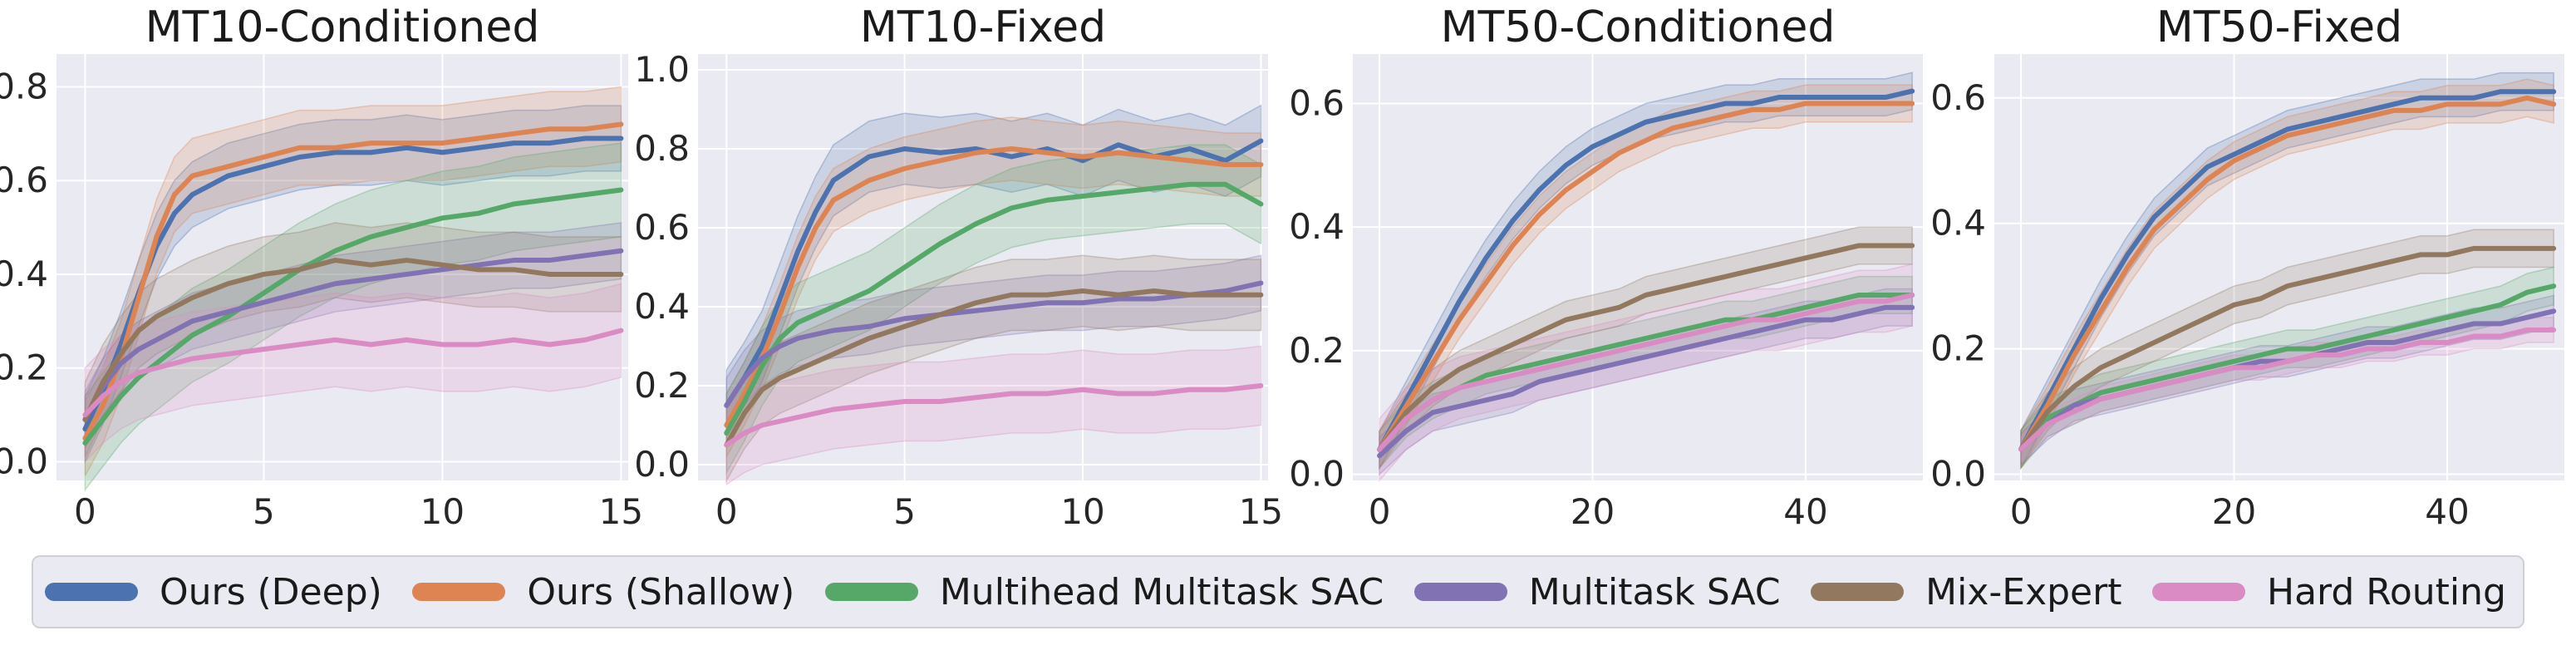 Image resolution: width=2576 pixels, height=665 pixels. What do you see at coordinates (1162, 591) in the screenshot?
I see `legend-label: Multihead Multitask SAC` at bounding box center [1162, 591].